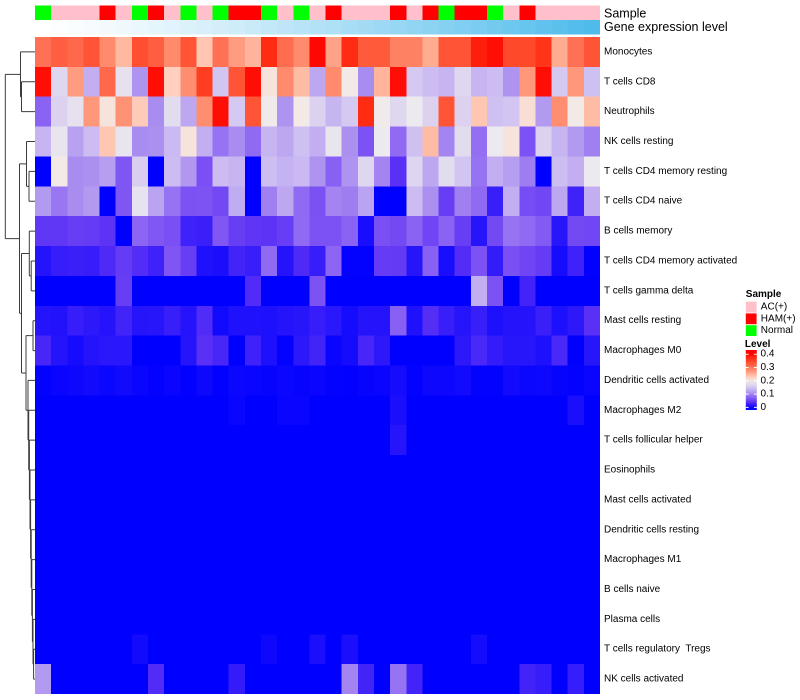 The height and width of the screenshot is (700, 800). I want to click on svg-text: 0.2, so click(768, 380).